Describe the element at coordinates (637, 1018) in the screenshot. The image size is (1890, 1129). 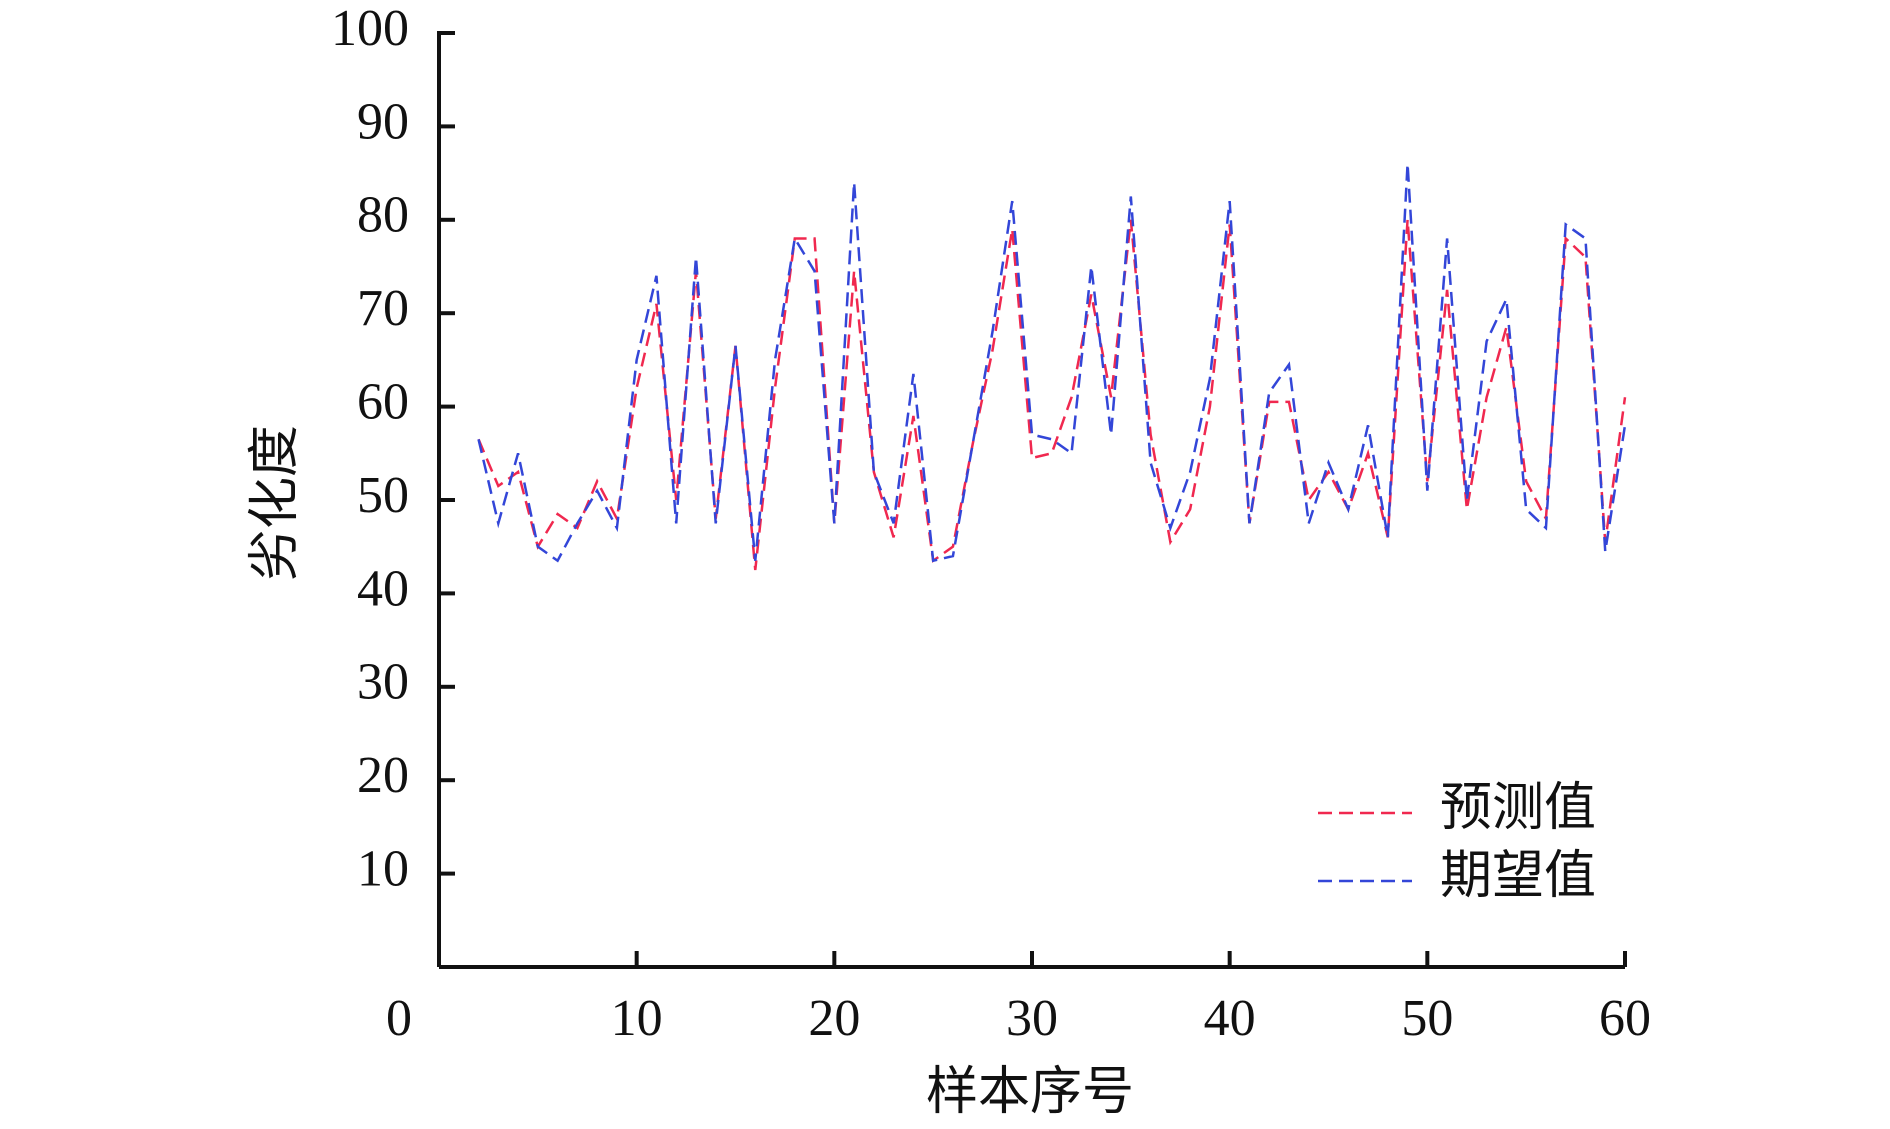
I see `x-tick-label: 10` at that location.